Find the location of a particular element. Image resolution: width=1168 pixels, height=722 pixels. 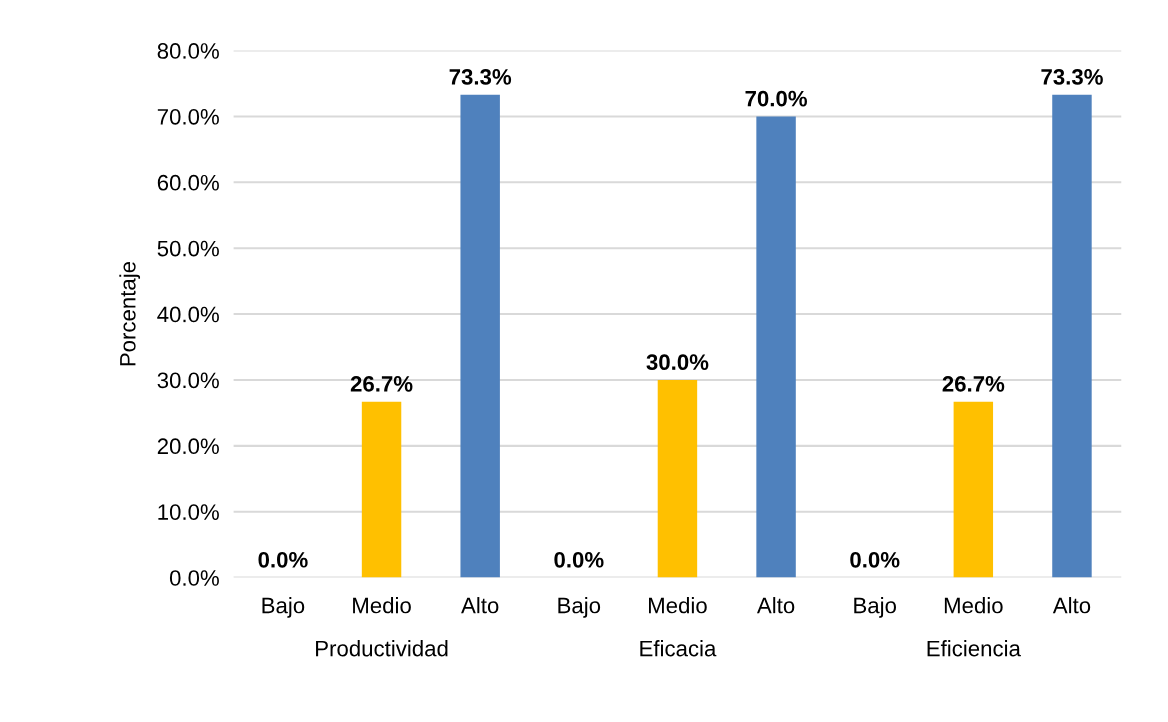

y-tick-label: 60.0% is located at coordinates (188, 182).